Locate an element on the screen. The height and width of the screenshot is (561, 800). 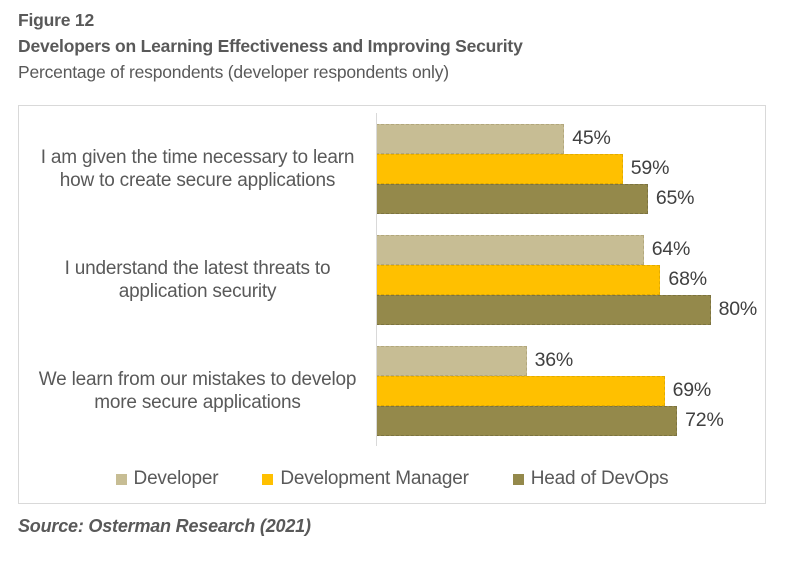
bar-line: 80% is located at coordinates (570, 309).